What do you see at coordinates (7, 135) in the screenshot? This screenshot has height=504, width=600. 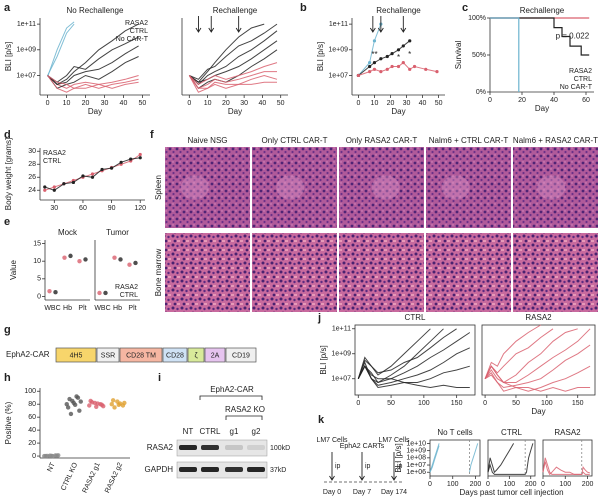 I see `panel-letter: d` at bounding box center [7, 135].